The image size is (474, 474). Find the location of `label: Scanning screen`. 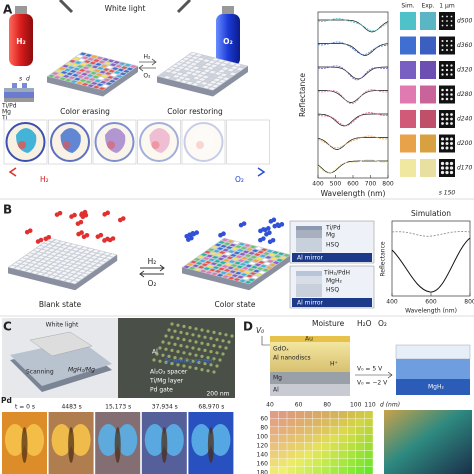

label: Scanning screen is located at coordinates (190, 361).